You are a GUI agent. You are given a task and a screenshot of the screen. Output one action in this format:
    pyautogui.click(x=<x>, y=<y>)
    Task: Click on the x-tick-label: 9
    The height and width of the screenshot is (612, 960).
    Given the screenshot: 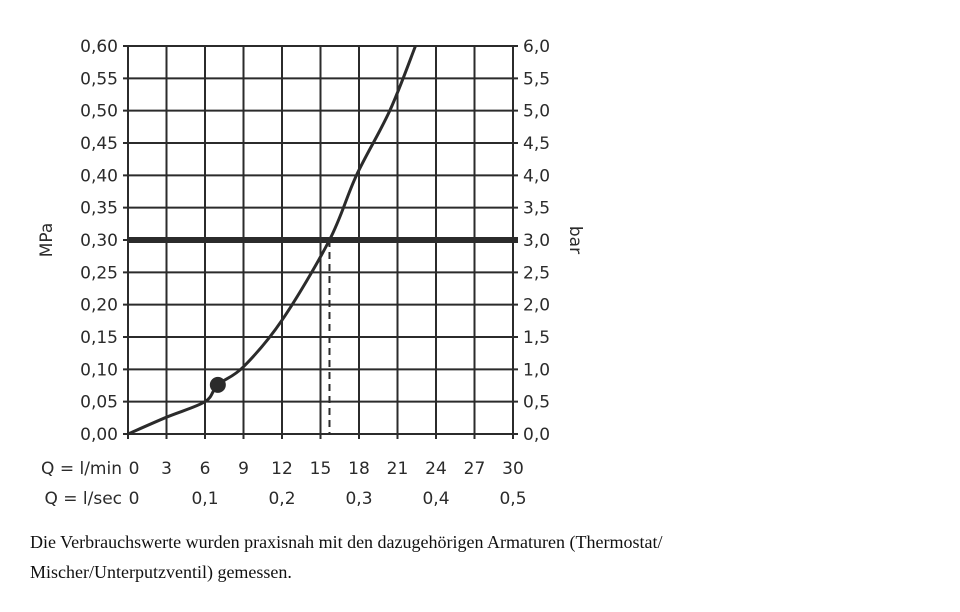 What is the action you would take?
    pyautogui.click(x=243, y=469)
    